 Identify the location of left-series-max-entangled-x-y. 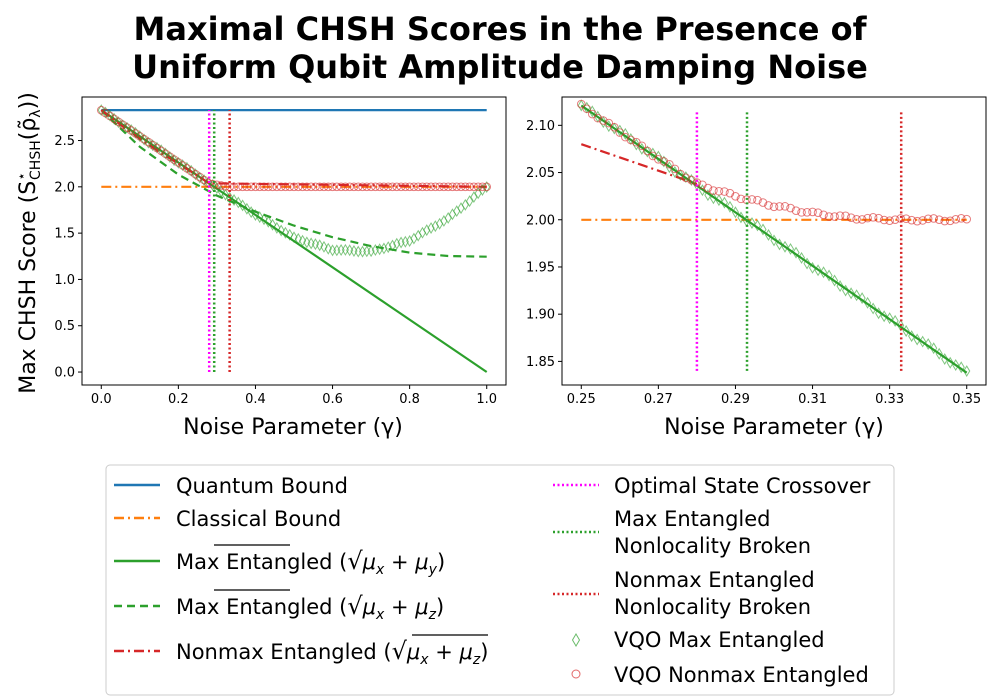
(294, 241).